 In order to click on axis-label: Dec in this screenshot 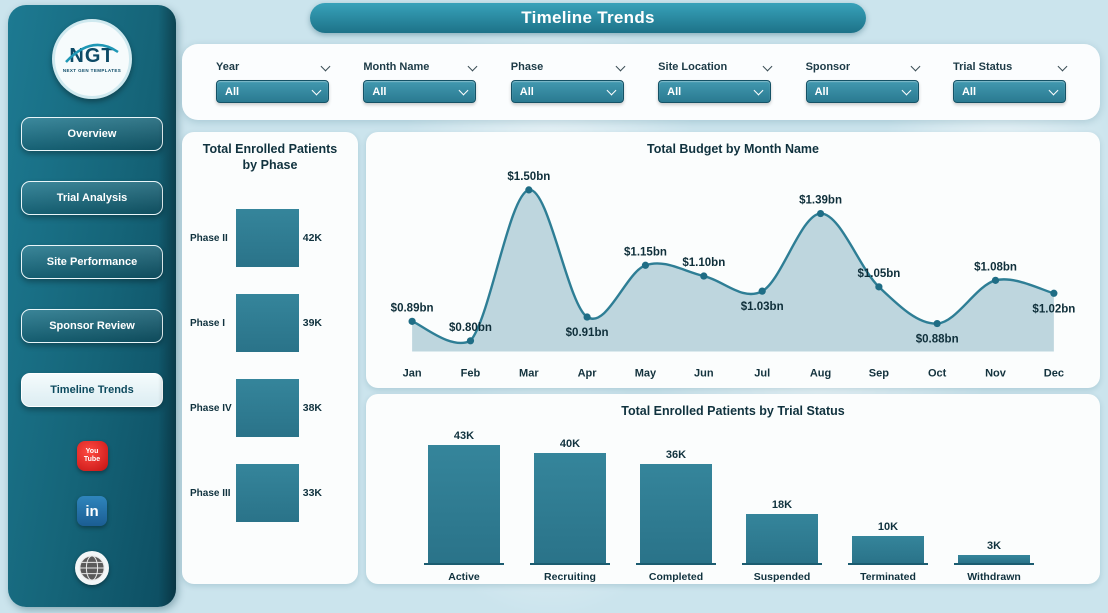, I will do `click(1054, 374)`.